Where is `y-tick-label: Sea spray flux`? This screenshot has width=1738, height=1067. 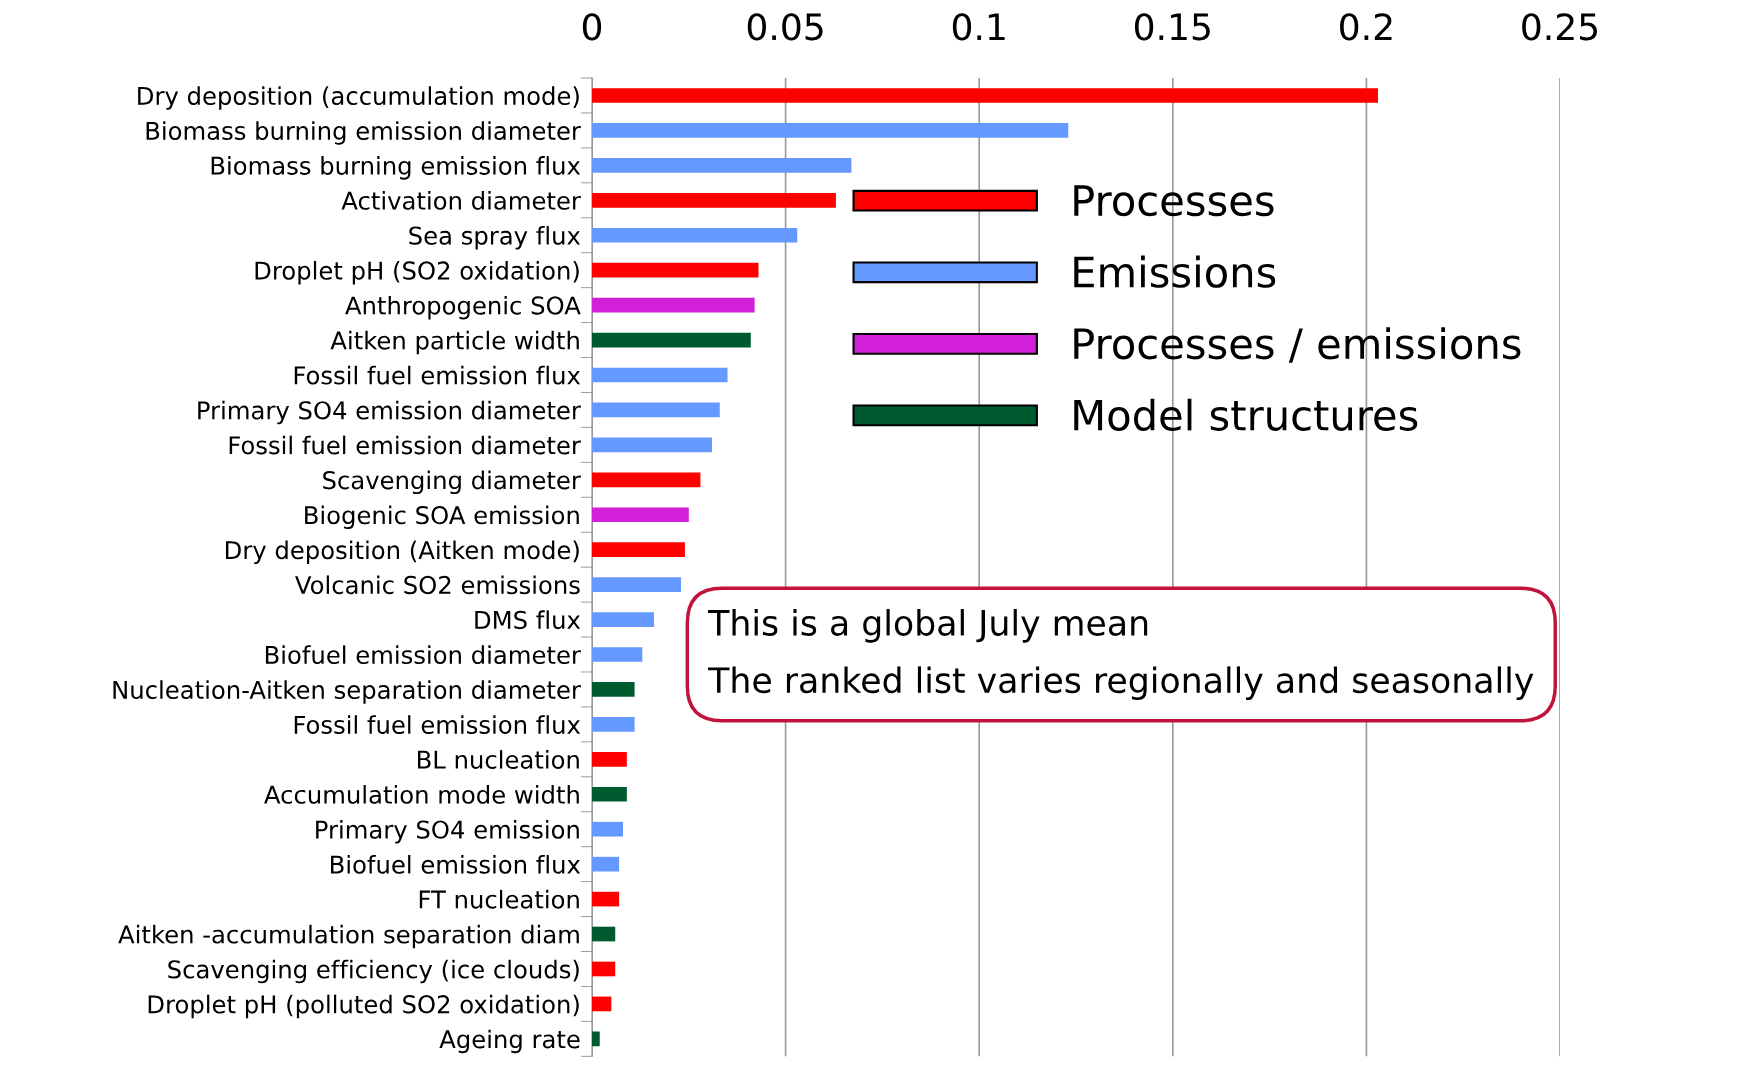
y-tick-label: Sea spray flux is located at coordinates (495, 238).